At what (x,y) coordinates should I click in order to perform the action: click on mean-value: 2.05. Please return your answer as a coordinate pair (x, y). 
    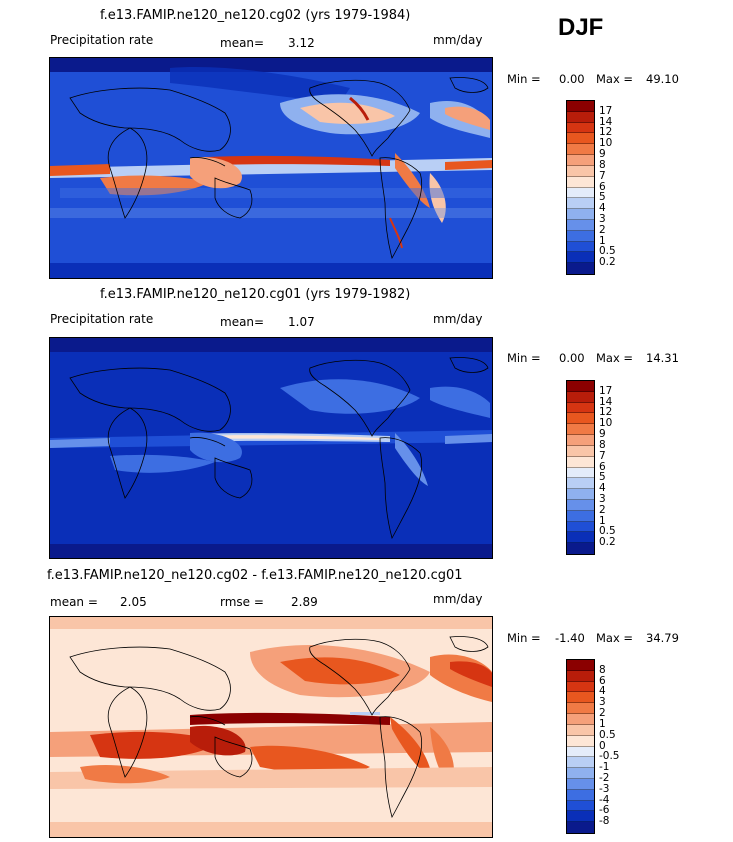
    Looking at the image, I should click on (133, 602).